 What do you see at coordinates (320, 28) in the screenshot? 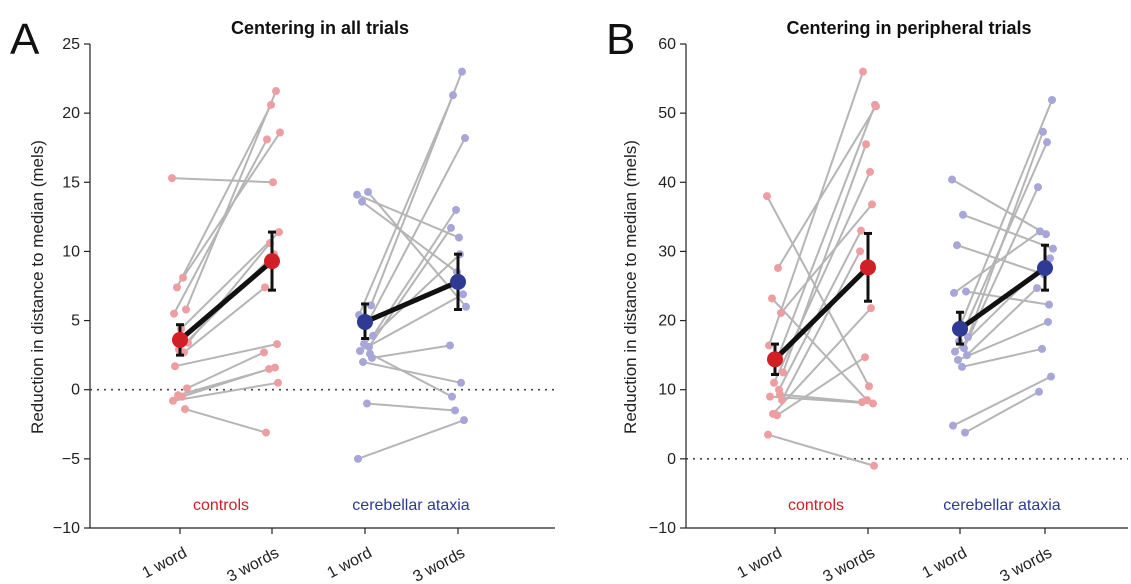
I see `panel-a-title: Centering in all trials` at bounding box center [320, 28].